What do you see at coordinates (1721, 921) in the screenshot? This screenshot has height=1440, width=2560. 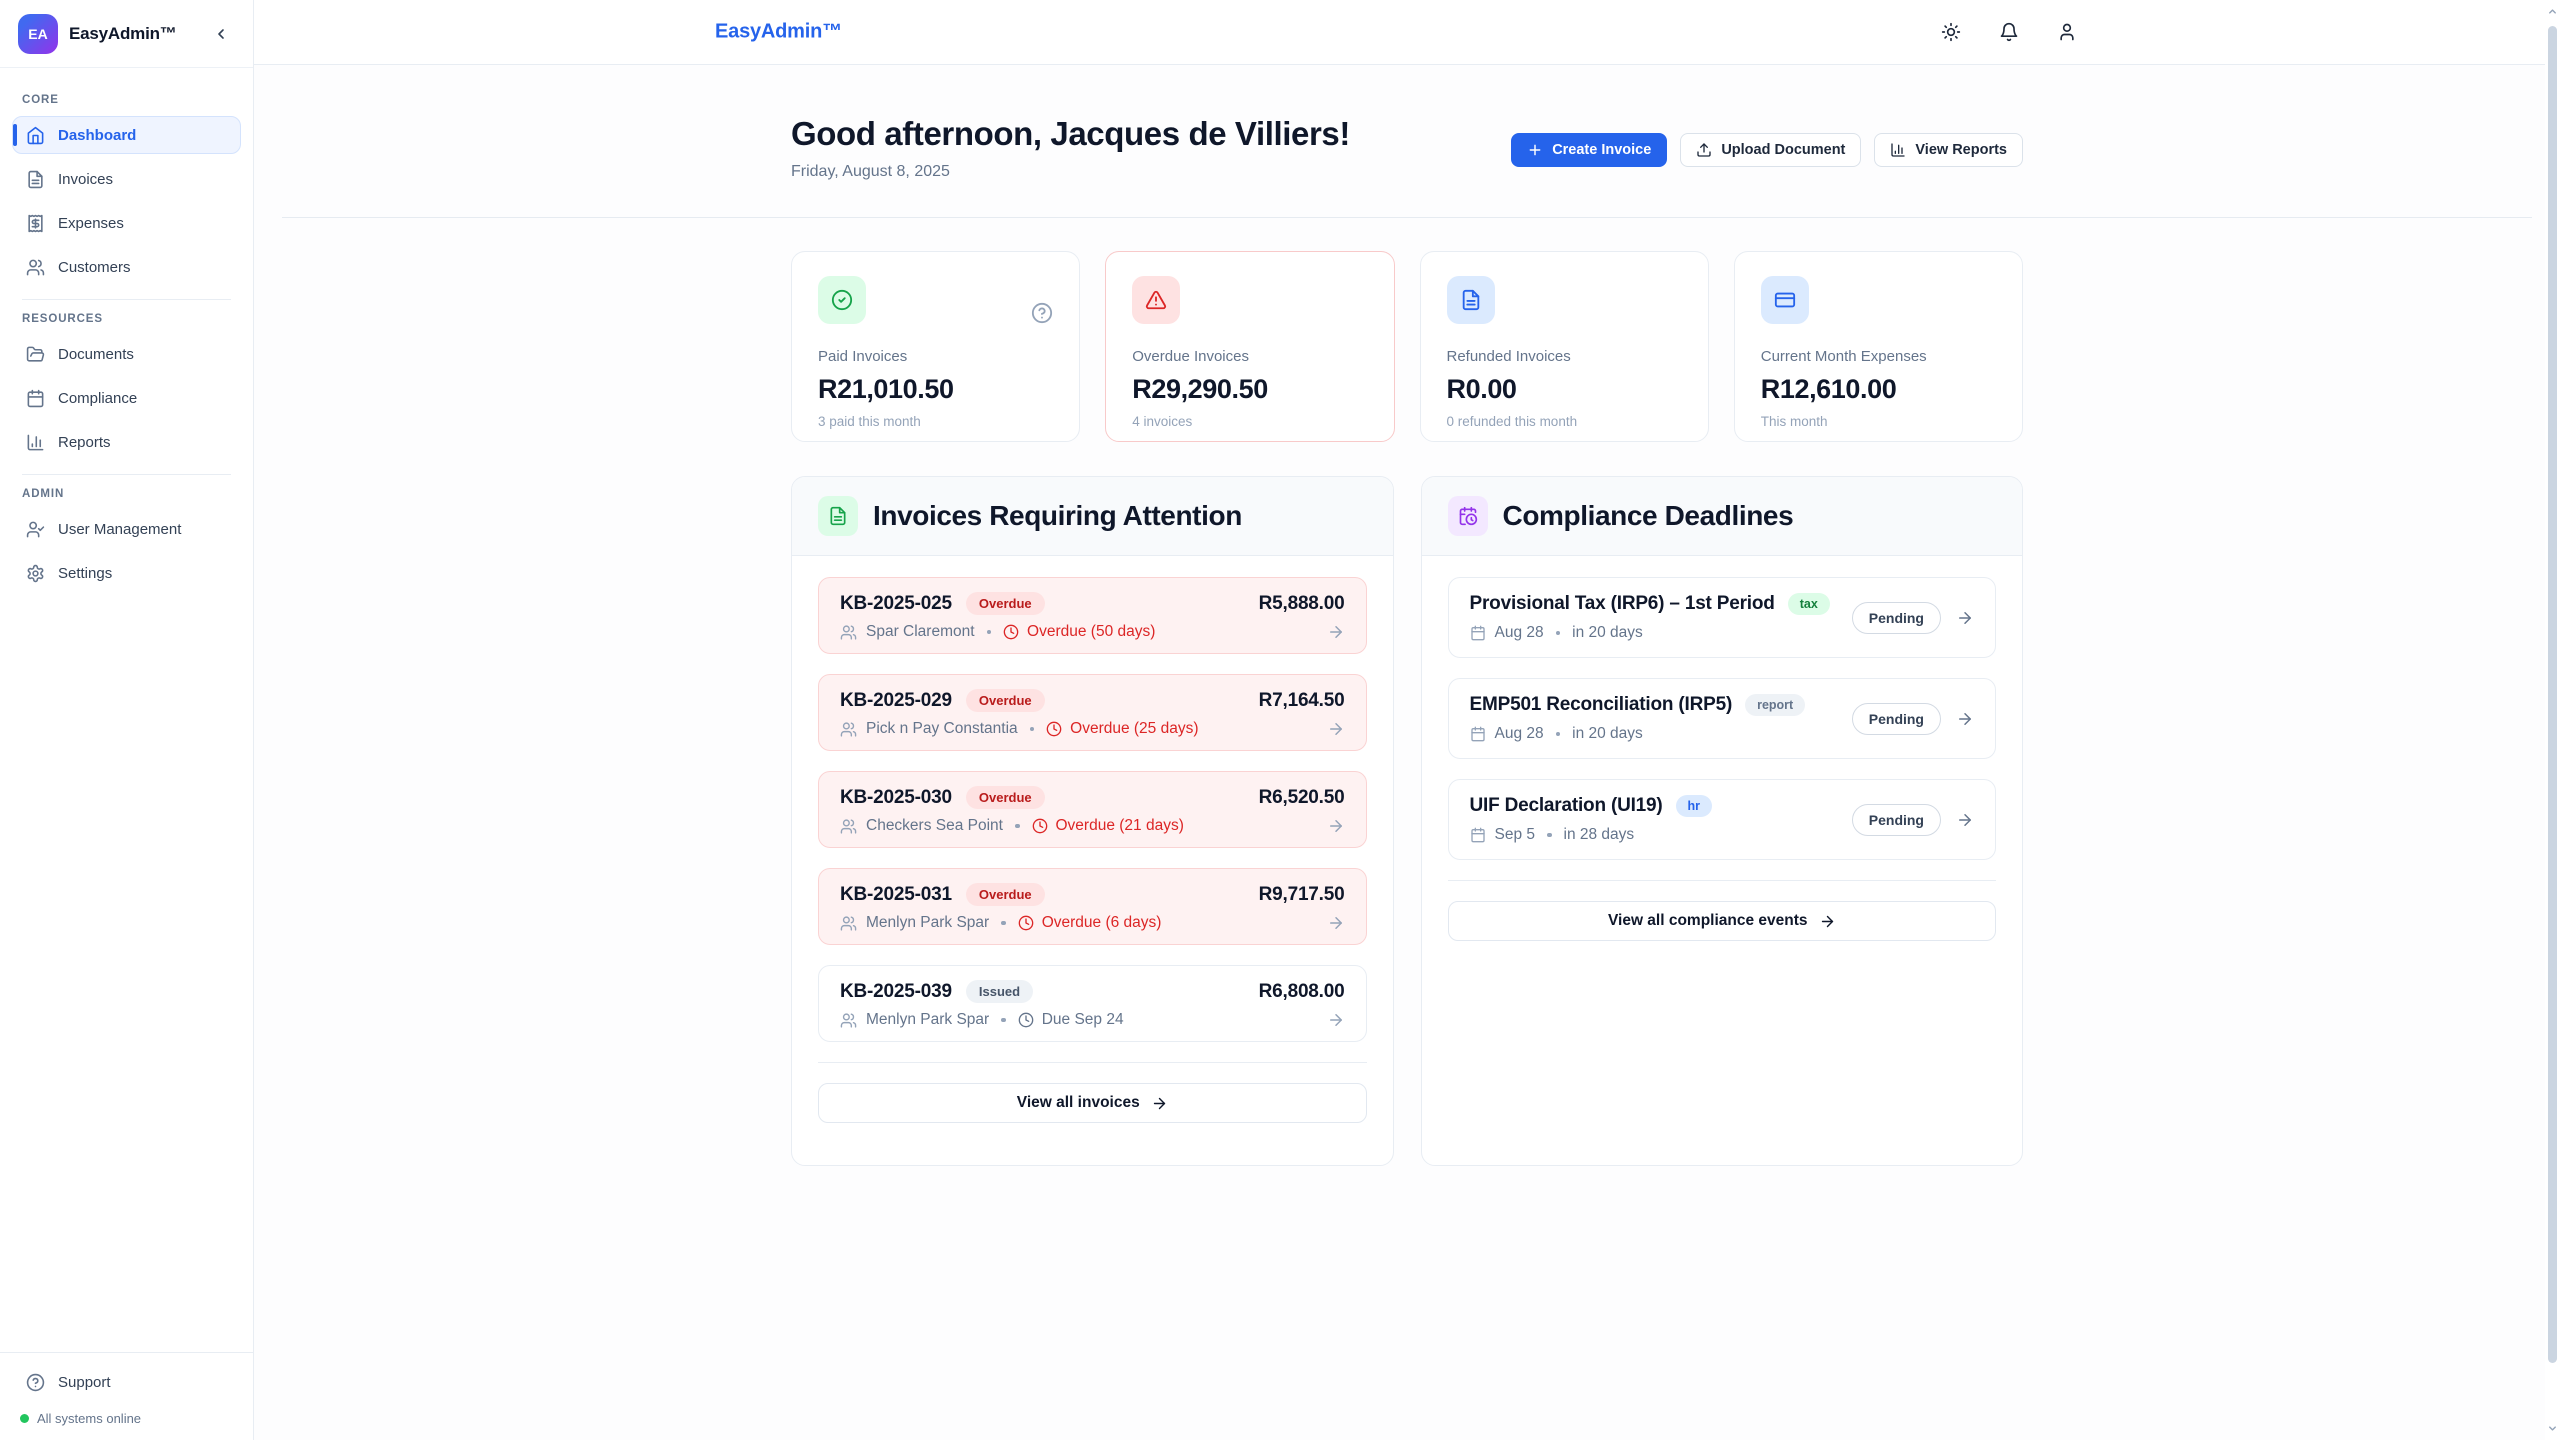 I see `view-all-compliance-button: View all compliance events` at bounding box center [1721, 921].